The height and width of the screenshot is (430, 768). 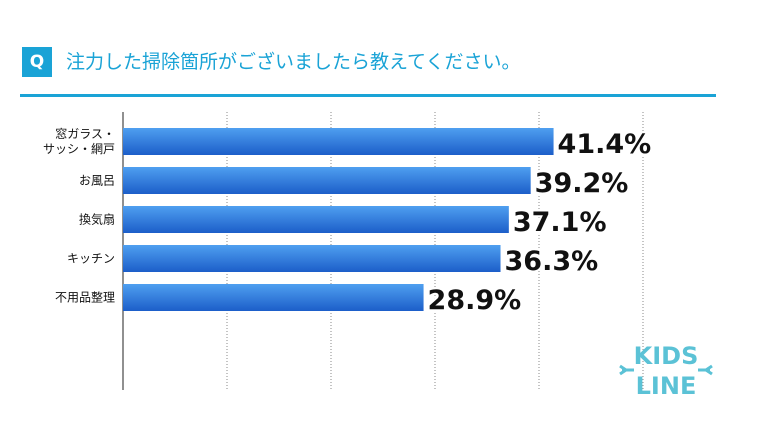 What do you see at coordinates (368, 95) in the screenshot?
I see `title-underline` at bounding box center [368, 95].